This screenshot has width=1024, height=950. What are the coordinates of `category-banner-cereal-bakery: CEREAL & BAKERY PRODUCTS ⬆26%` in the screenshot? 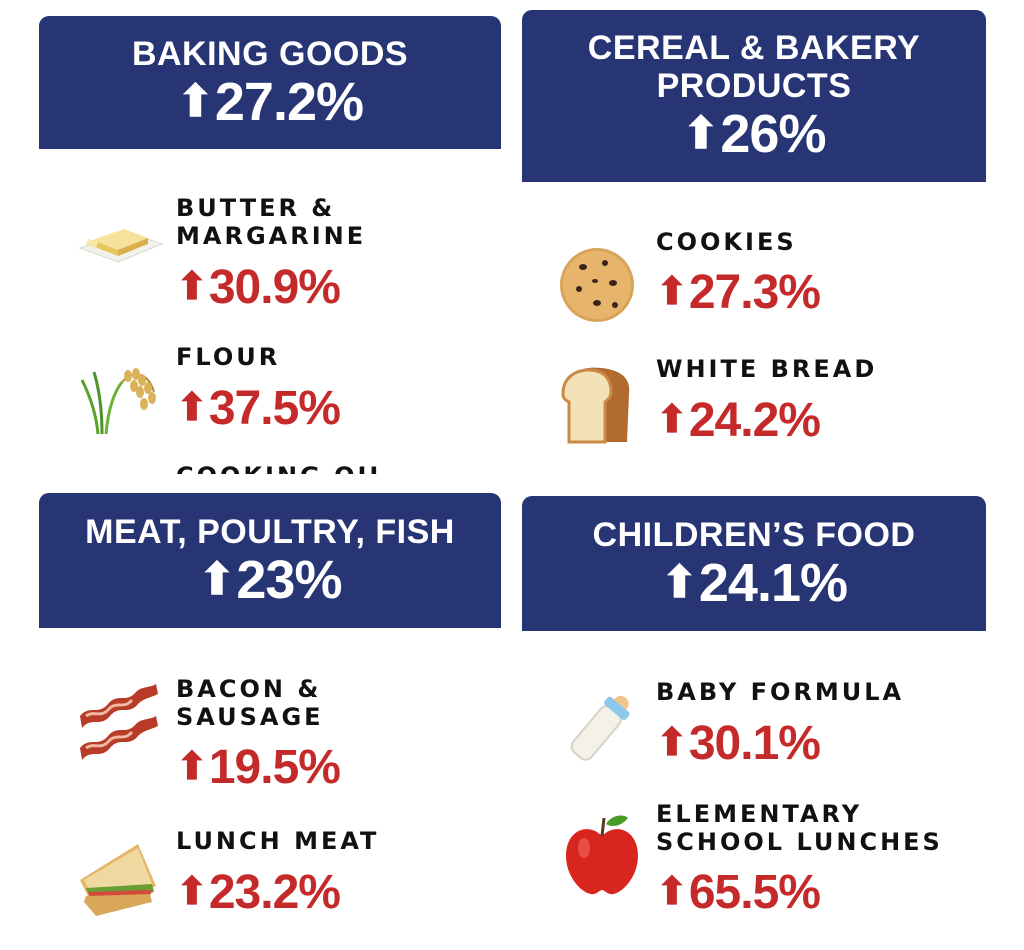 It's located at (754, 96).